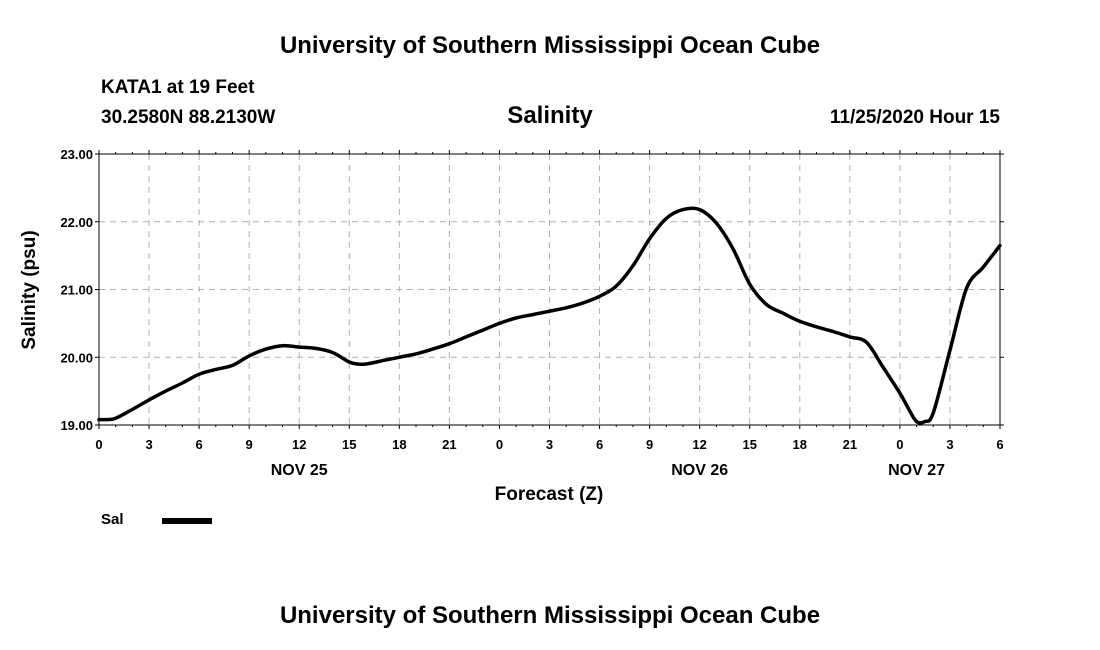 This screenshot has width=1100, height=650. Describe the element at coordinates (188, 117) in the screenshot. I see `location-label: 30.2580N 88.2130W` at that location.